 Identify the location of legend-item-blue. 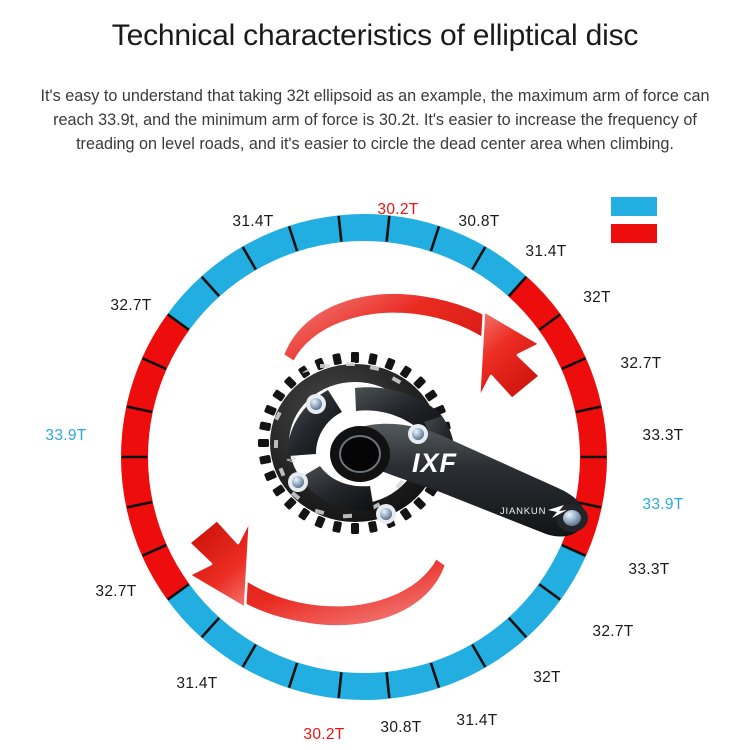
(640, 206).